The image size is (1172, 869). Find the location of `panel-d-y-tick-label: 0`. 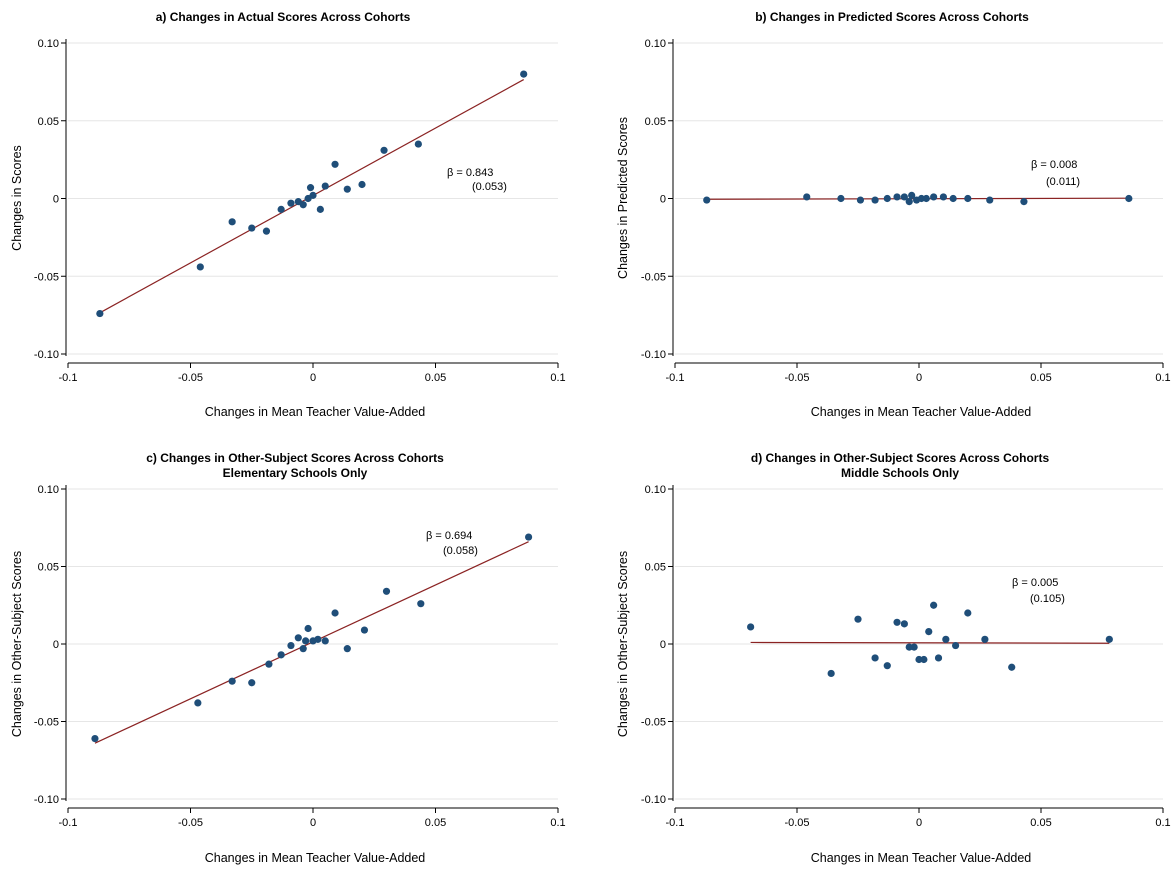

panel-d-y-tick-label: 0 is located at coordinates (663, 645).